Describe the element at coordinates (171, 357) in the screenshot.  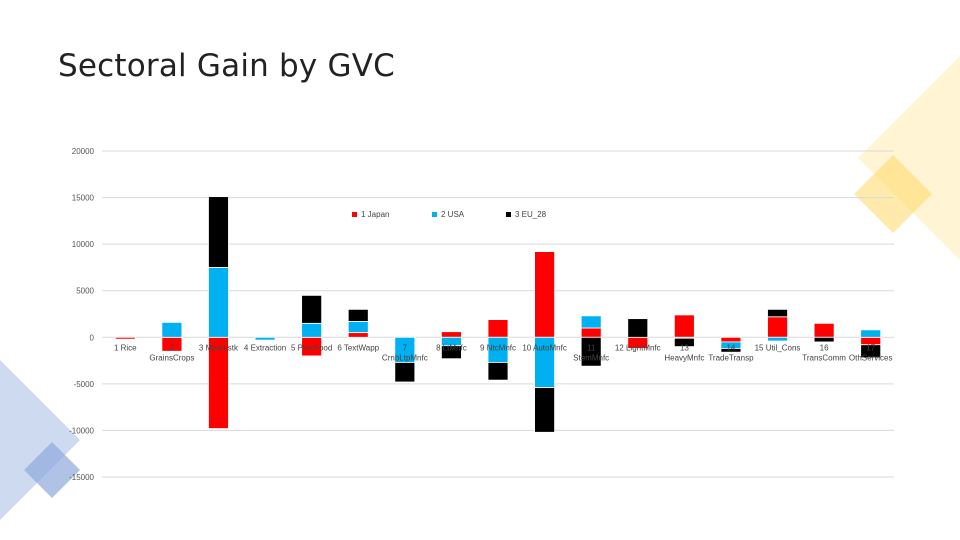
I see `category-label: GrainsCrops` at that location.